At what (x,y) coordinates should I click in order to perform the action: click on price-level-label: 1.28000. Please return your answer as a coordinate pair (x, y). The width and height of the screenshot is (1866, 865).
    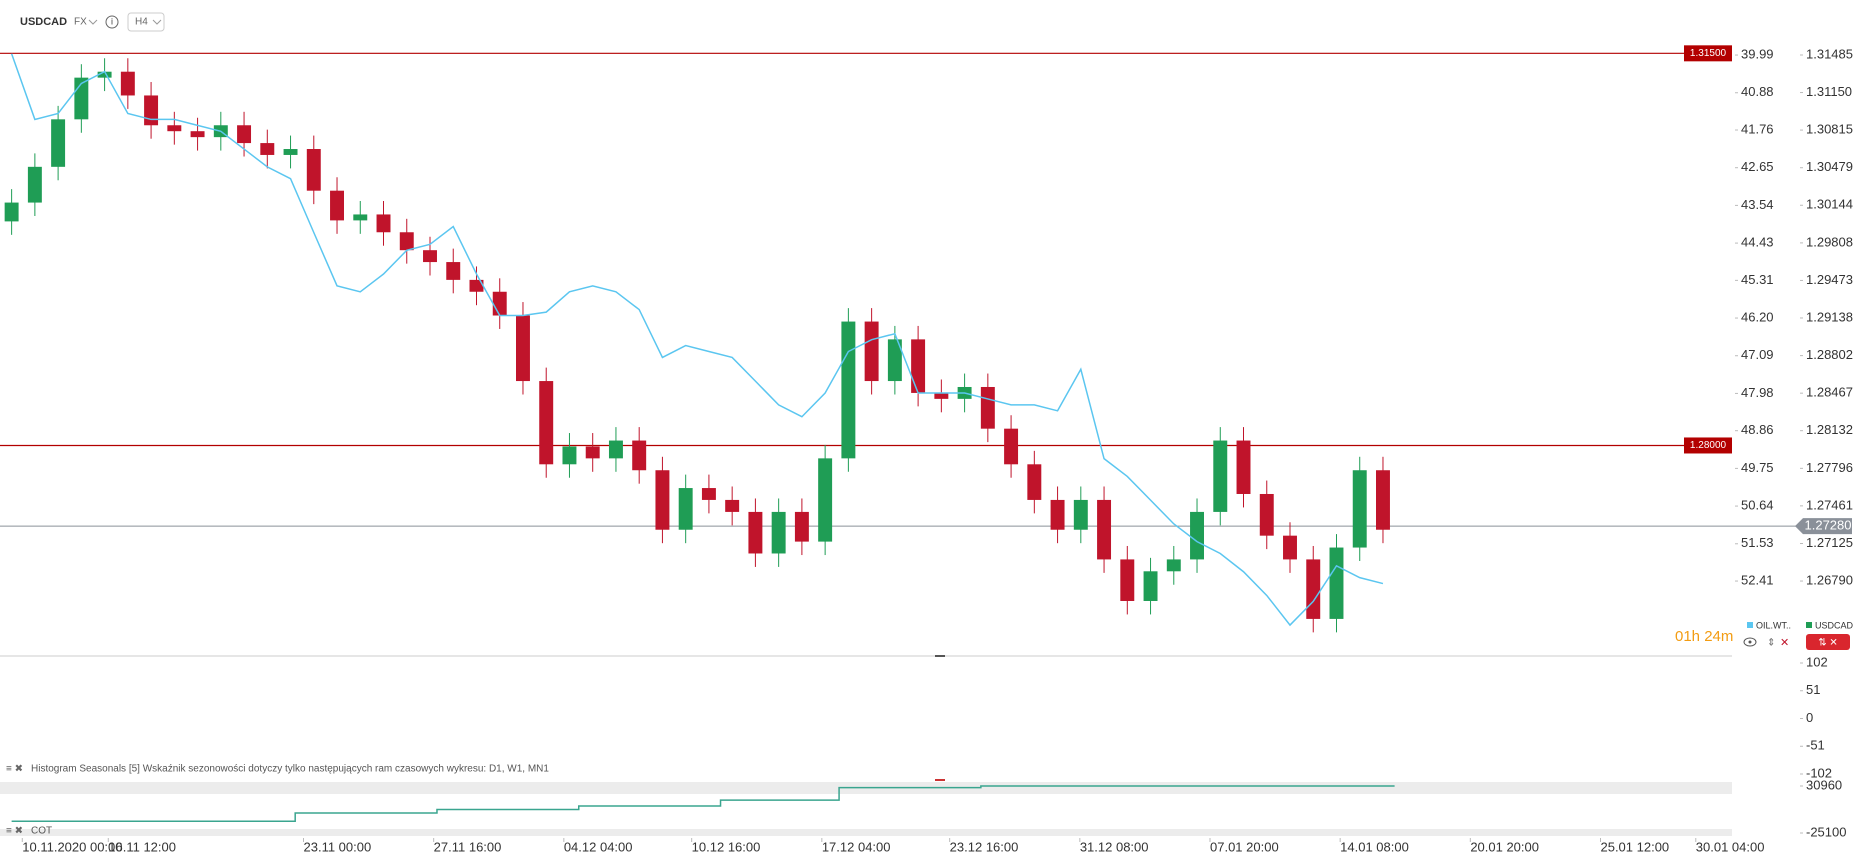
    Looking at the image, I should click on (1708, 445).